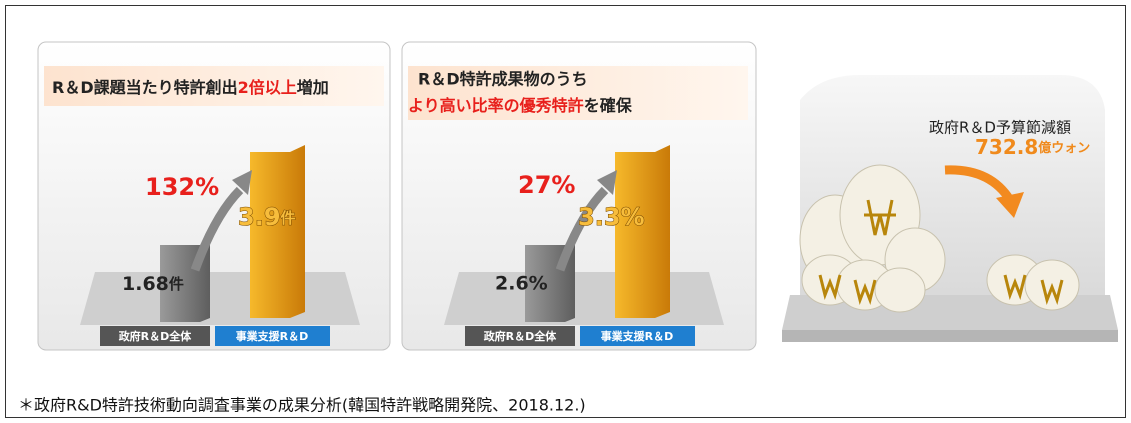 This screenshot has height=423, width=1131. I want to click on value: 3.9, so click(259, 217).